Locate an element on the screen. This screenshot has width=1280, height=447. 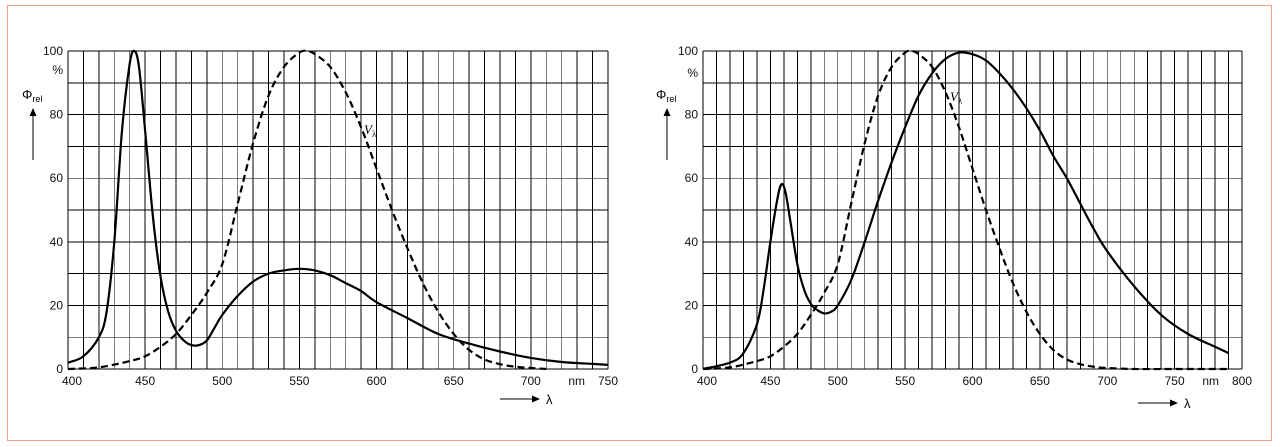
x-tick-label: 800 is located at coordinates (1242, 381).